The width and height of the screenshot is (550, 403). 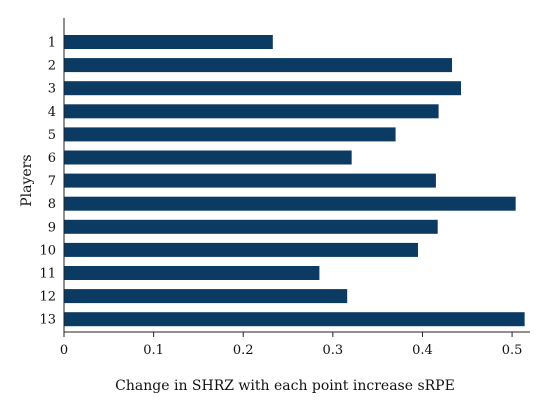 What do you see at coordinates (47, 250) in the screenshot?
I see `y-tick-label: 10` at bounding box center [47, 250].